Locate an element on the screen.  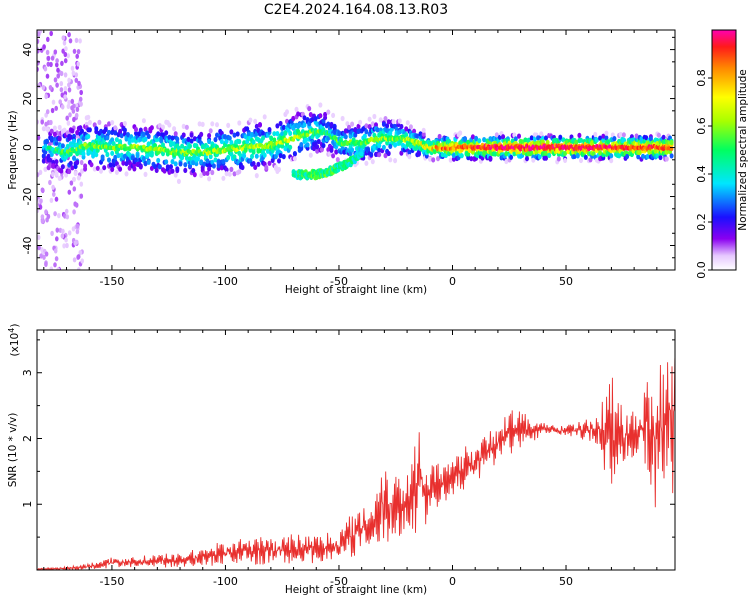
y-tick-label: 40 is located at coordinates (27, 50).